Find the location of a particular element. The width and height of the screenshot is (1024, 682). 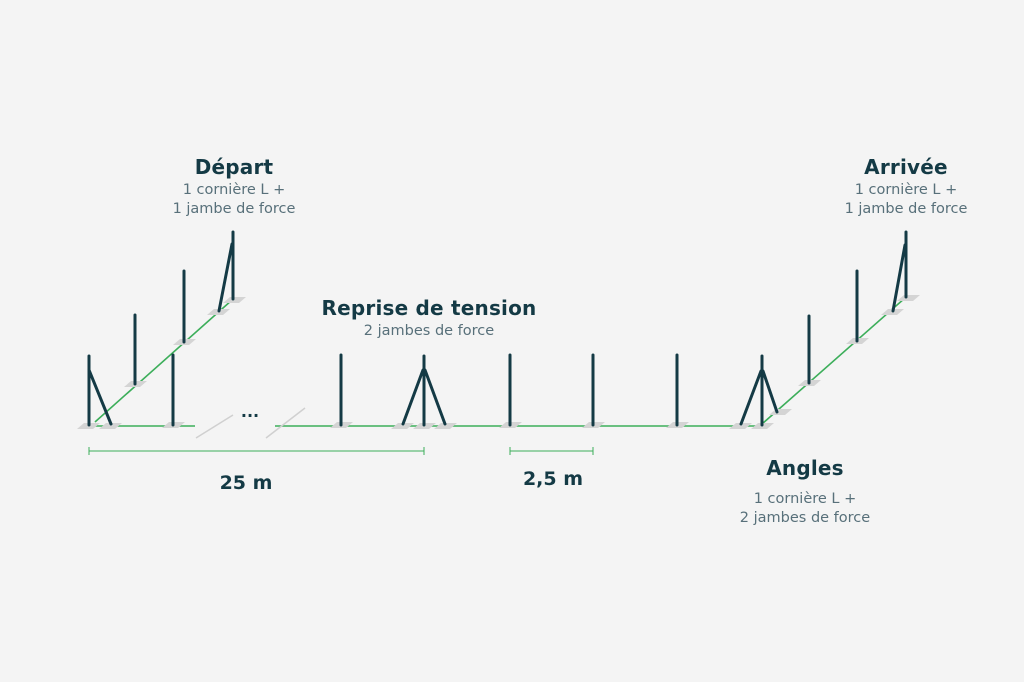

arrivee-line2: 1 jambe de force is located at coordinates (906, 209).